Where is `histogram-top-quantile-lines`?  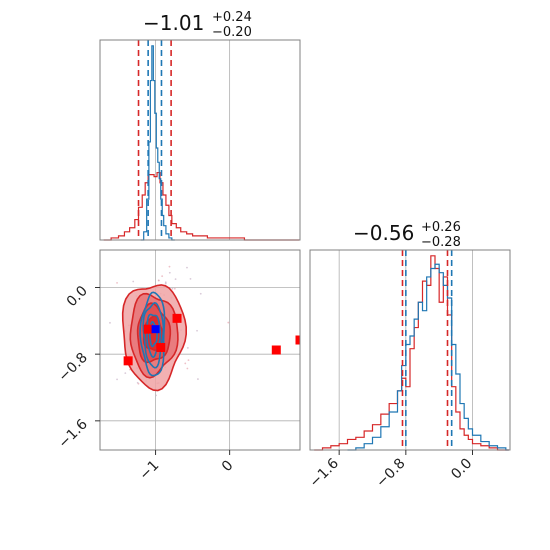 histogram-top-quantile-lines is located at coordinates (154, 140).